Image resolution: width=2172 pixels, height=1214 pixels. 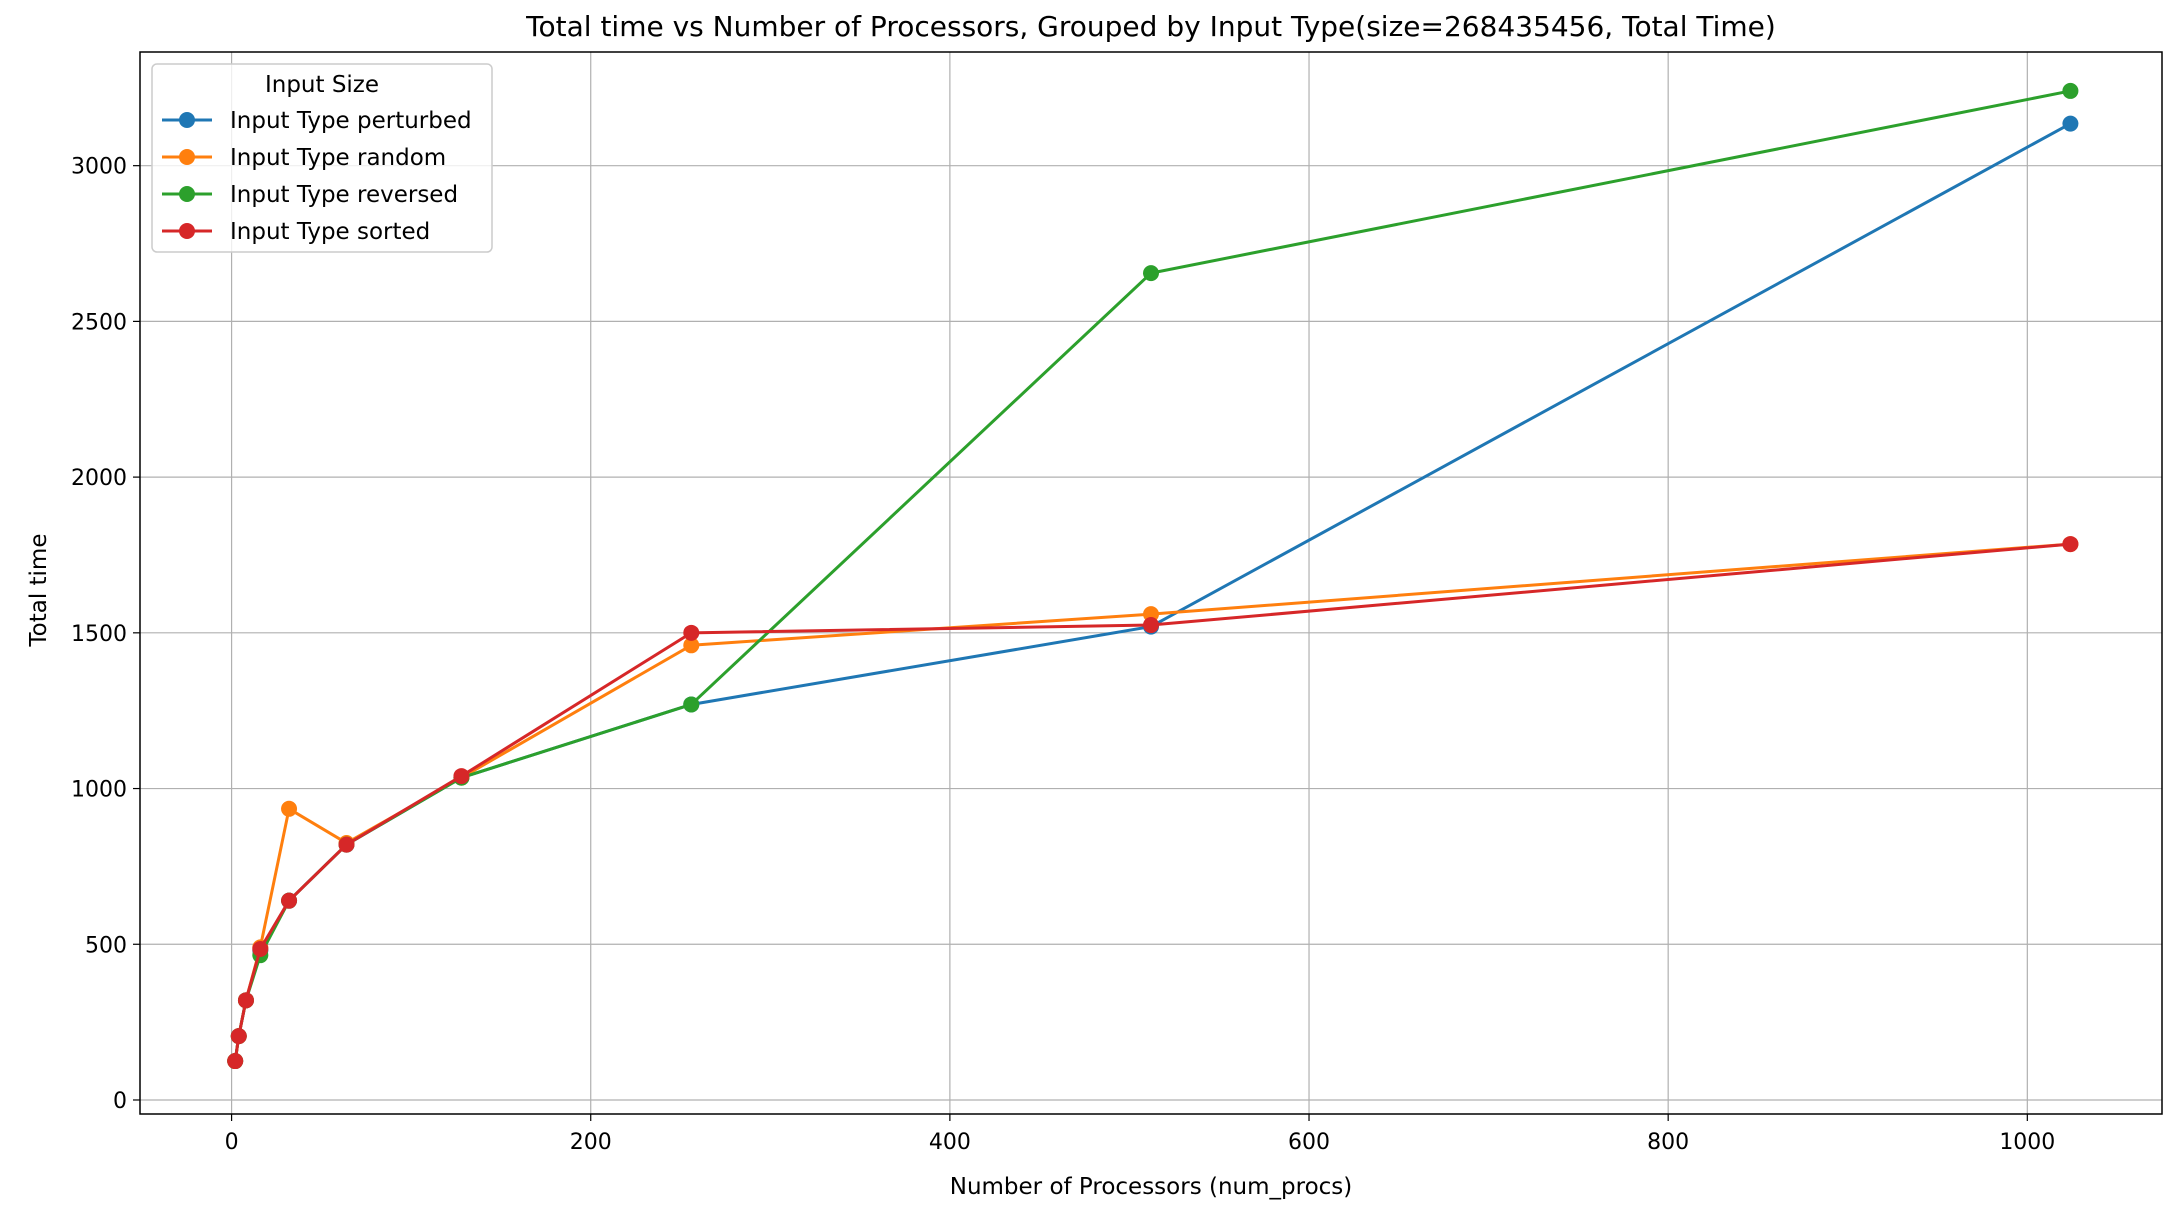 What do you see at coordinates (1140, 1134) in the screenshot?
I see `x-axis-ticks: 0 200 400 600 800 1000` at bounding box center [1140, 1134].